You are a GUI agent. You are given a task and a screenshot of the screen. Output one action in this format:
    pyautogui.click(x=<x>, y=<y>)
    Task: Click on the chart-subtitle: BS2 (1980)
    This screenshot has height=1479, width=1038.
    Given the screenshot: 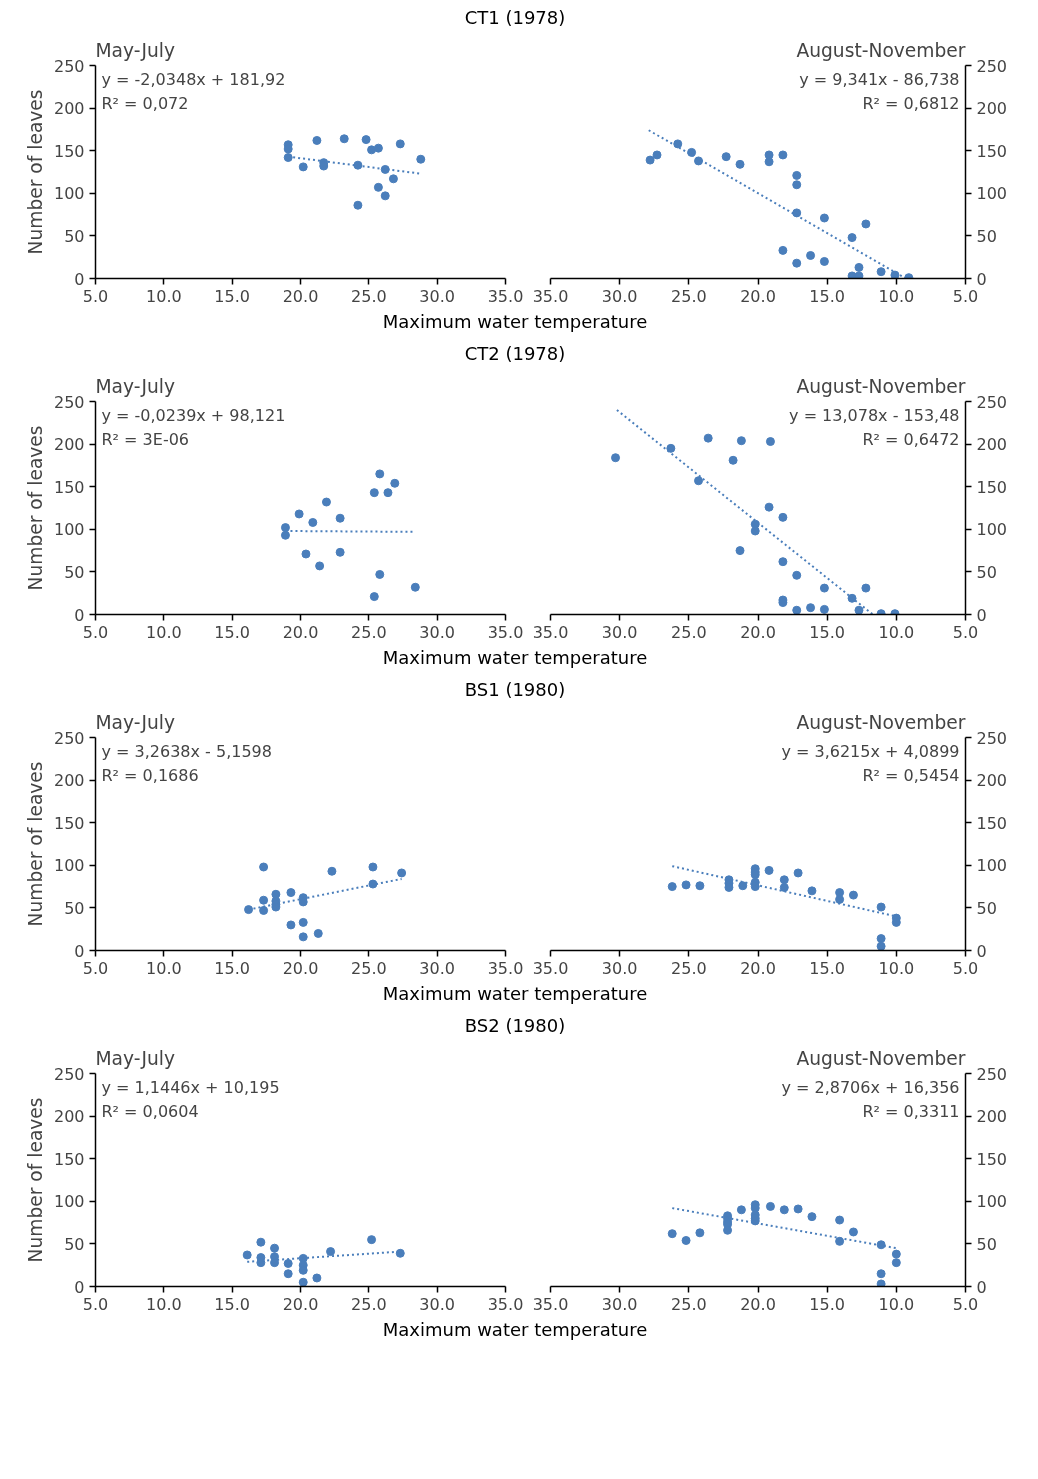 What is the action you would take?
    pyautogui.click(x=515, y=1026)
    